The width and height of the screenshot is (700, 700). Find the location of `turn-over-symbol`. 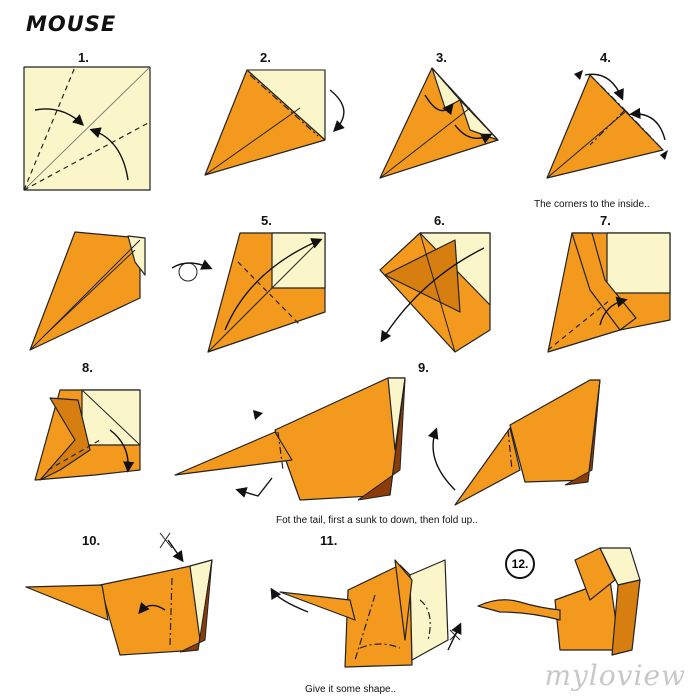

turn-over-symbol is located at coordinates (192, 270).